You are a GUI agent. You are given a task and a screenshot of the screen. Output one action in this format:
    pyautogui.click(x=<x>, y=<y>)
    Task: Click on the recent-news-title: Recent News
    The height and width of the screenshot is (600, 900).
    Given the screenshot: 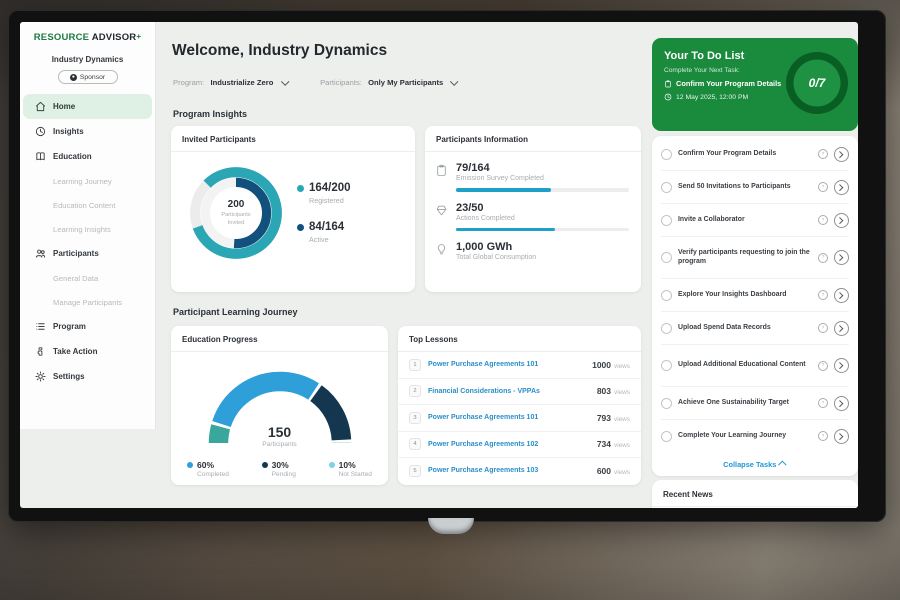 What is the action you would take?
    pyautogui.click(x=755, y=493)
    